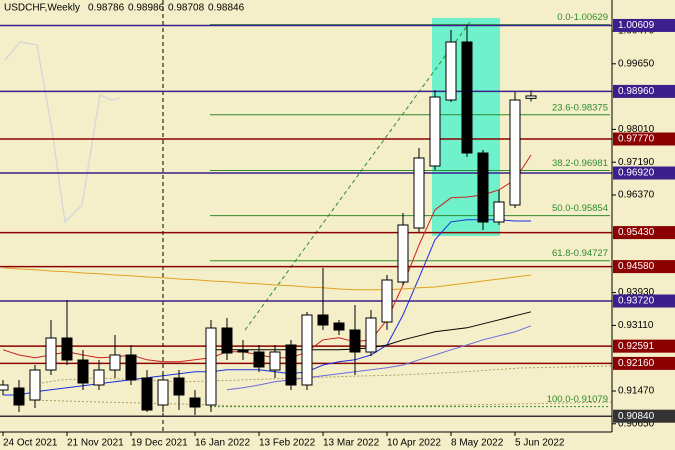 This screenshot has width=675, height=450. What do you see at coordinates (636, 129) in the screenshot?
I see `y-tick-label: 0.98010` at bounding box center [636, 129].